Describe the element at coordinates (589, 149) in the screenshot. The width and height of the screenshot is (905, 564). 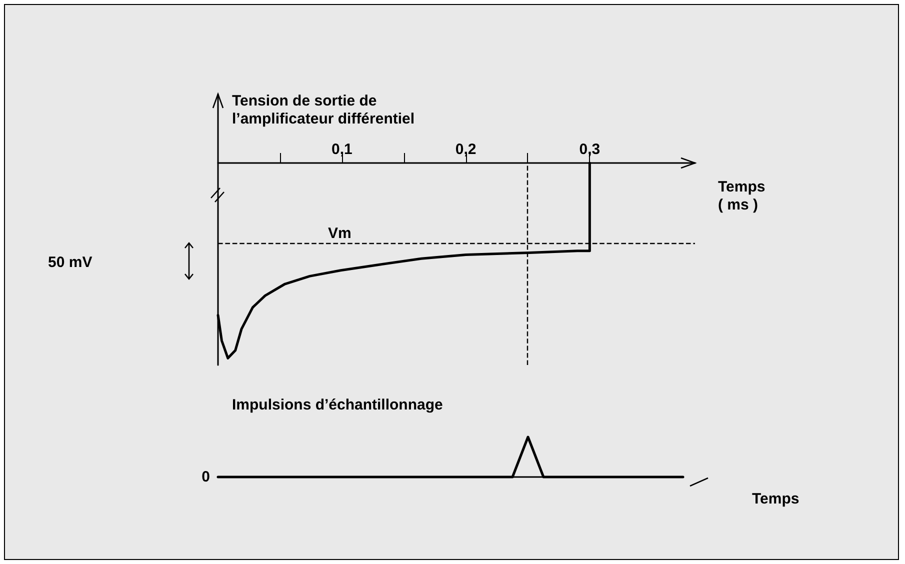
I see `x-tick-label: 0,3` at that location.